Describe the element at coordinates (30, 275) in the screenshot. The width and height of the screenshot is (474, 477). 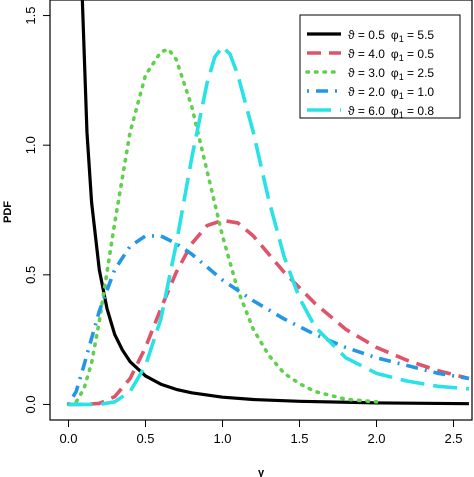
I see `y-tick-label: 0.5` at that location.